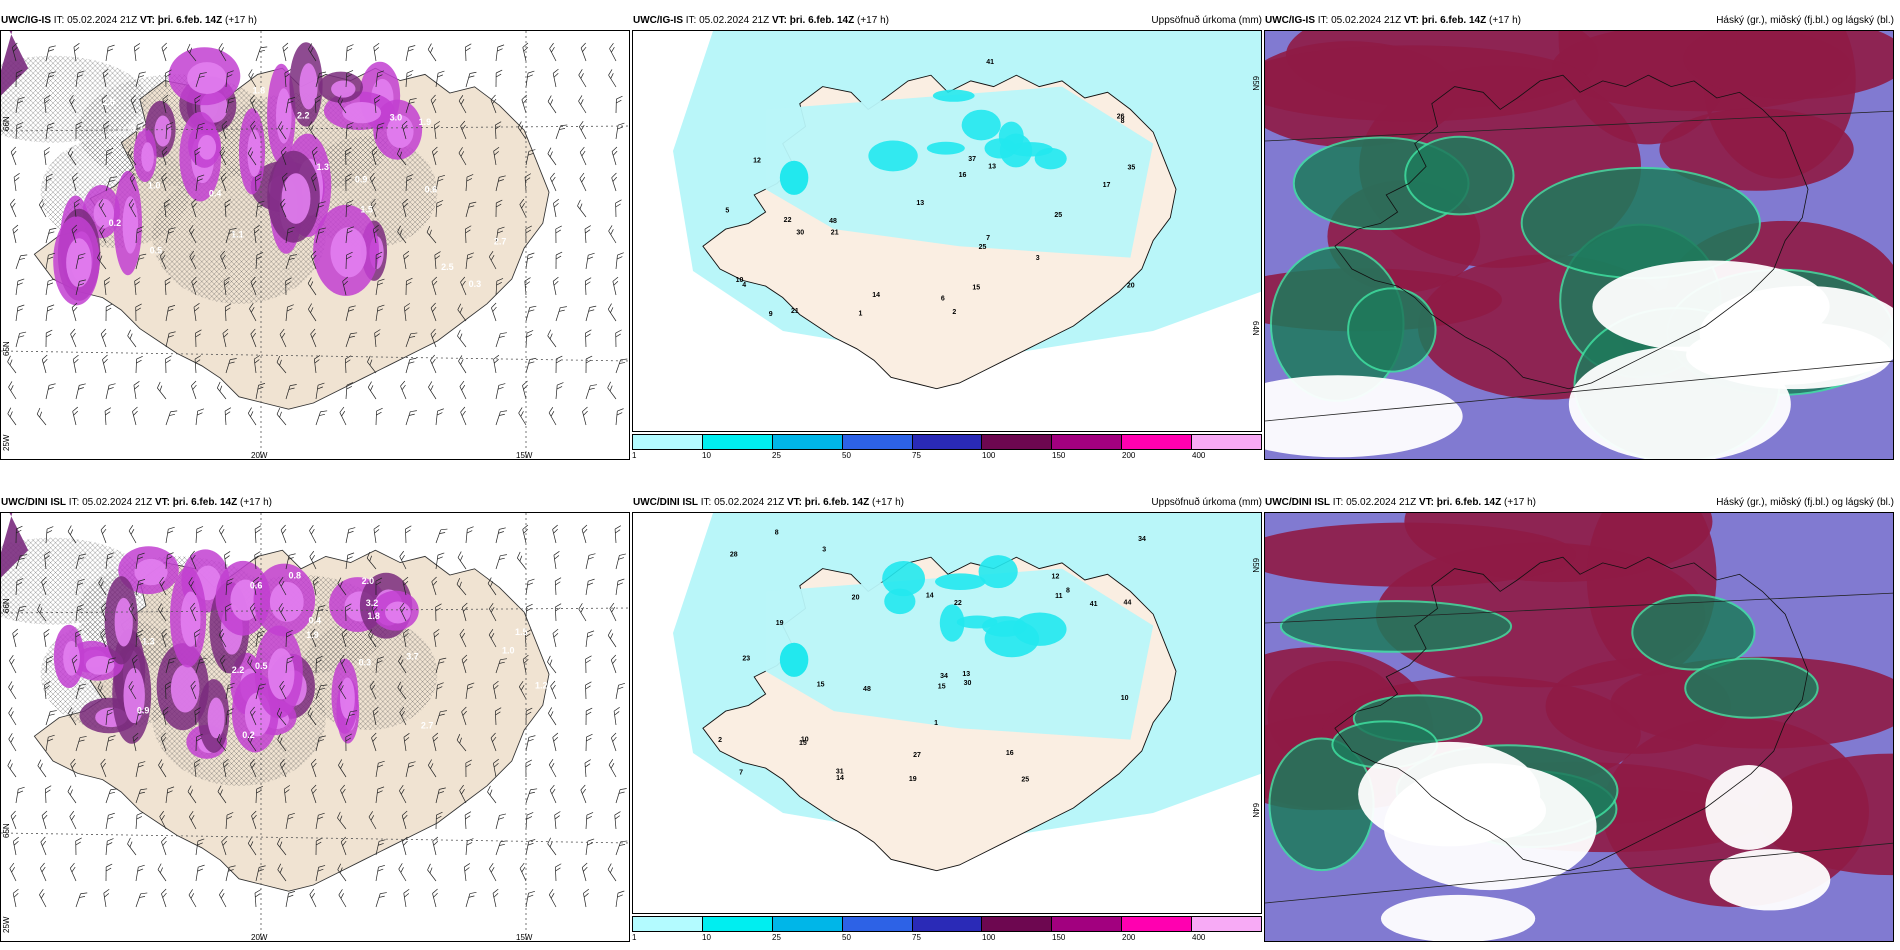  What do you see at coordinates (1038, 258) in the screenshot?
I see `precip-value-label: 3` at bounding box center [1038, 258].